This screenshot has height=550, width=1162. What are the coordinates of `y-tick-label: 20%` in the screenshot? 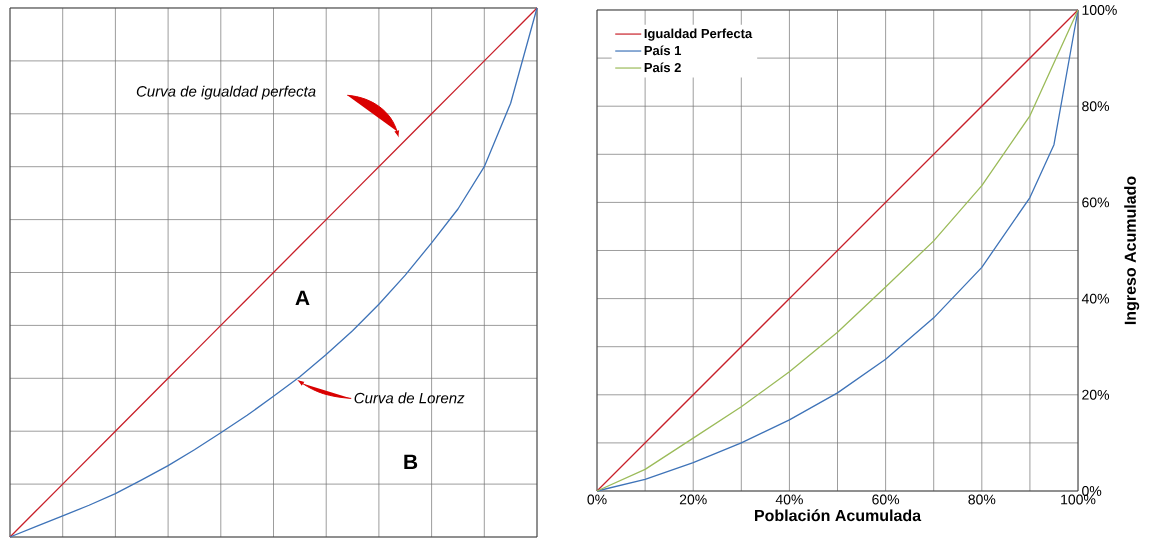 It's located at (1096, 394).